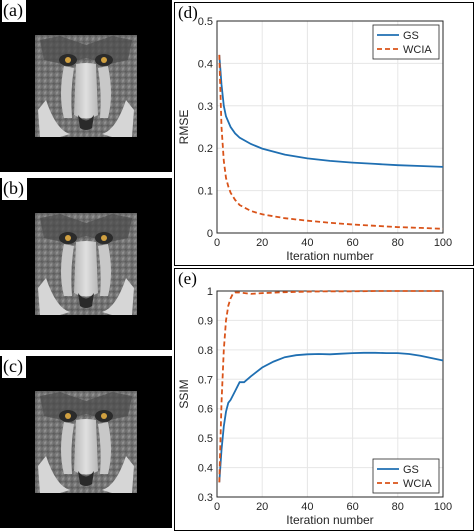  I want to click on chart-d-ylabel: RMSE, so click(184, 127).